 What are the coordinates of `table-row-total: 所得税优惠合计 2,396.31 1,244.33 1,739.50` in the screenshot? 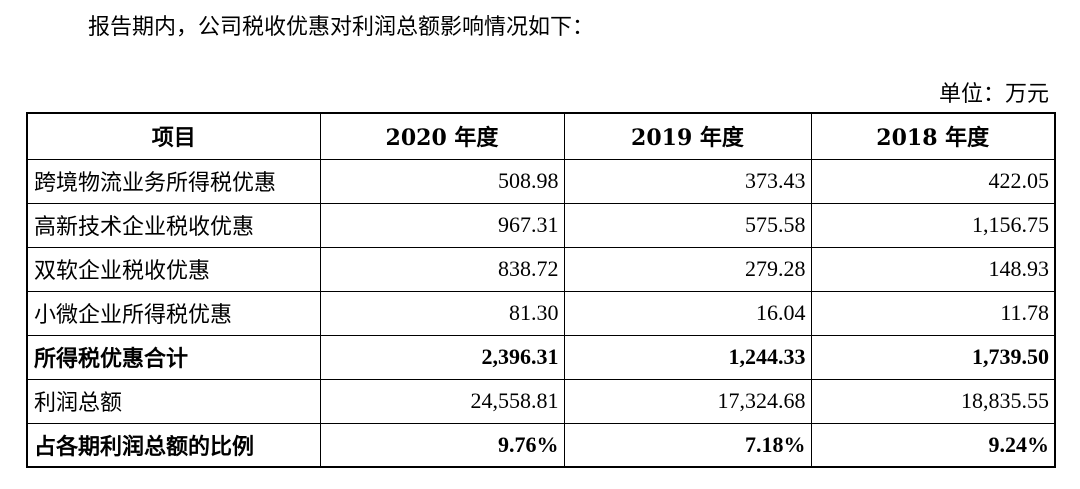 It's located at (541, 357).